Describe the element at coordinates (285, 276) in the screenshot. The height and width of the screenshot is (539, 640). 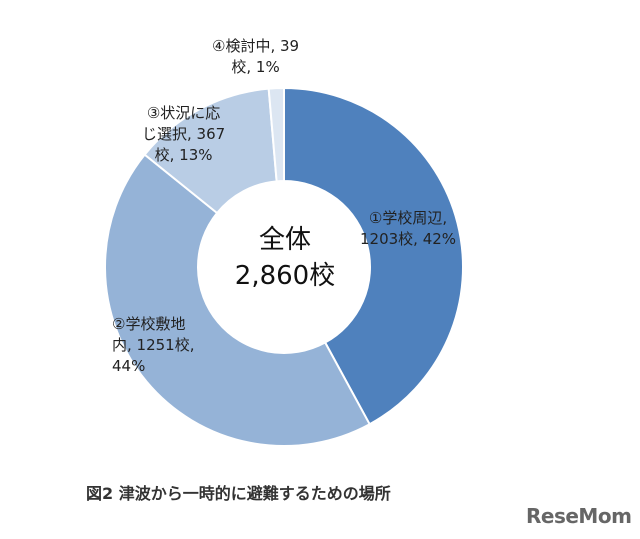
I see `center-label-total: 2,860校` at that location.